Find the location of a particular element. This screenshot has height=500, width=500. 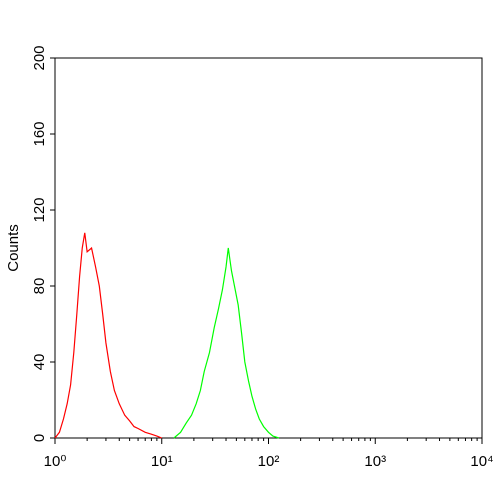

y-tick-label: 160 is located at coordinates (39, 133).